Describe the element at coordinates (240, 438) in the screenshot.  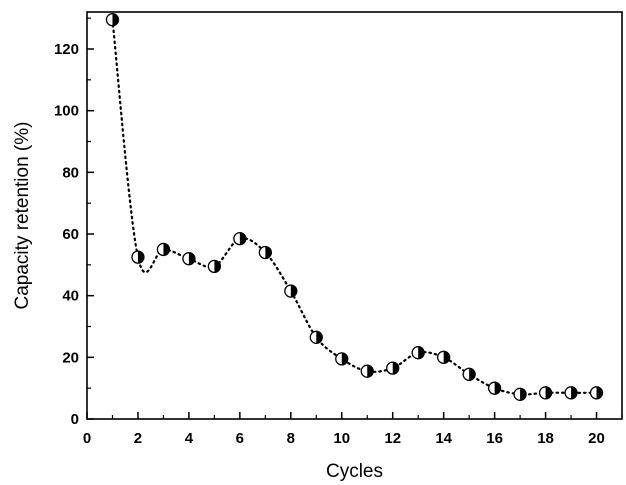
I see `x-tick-label: 6` at that location.